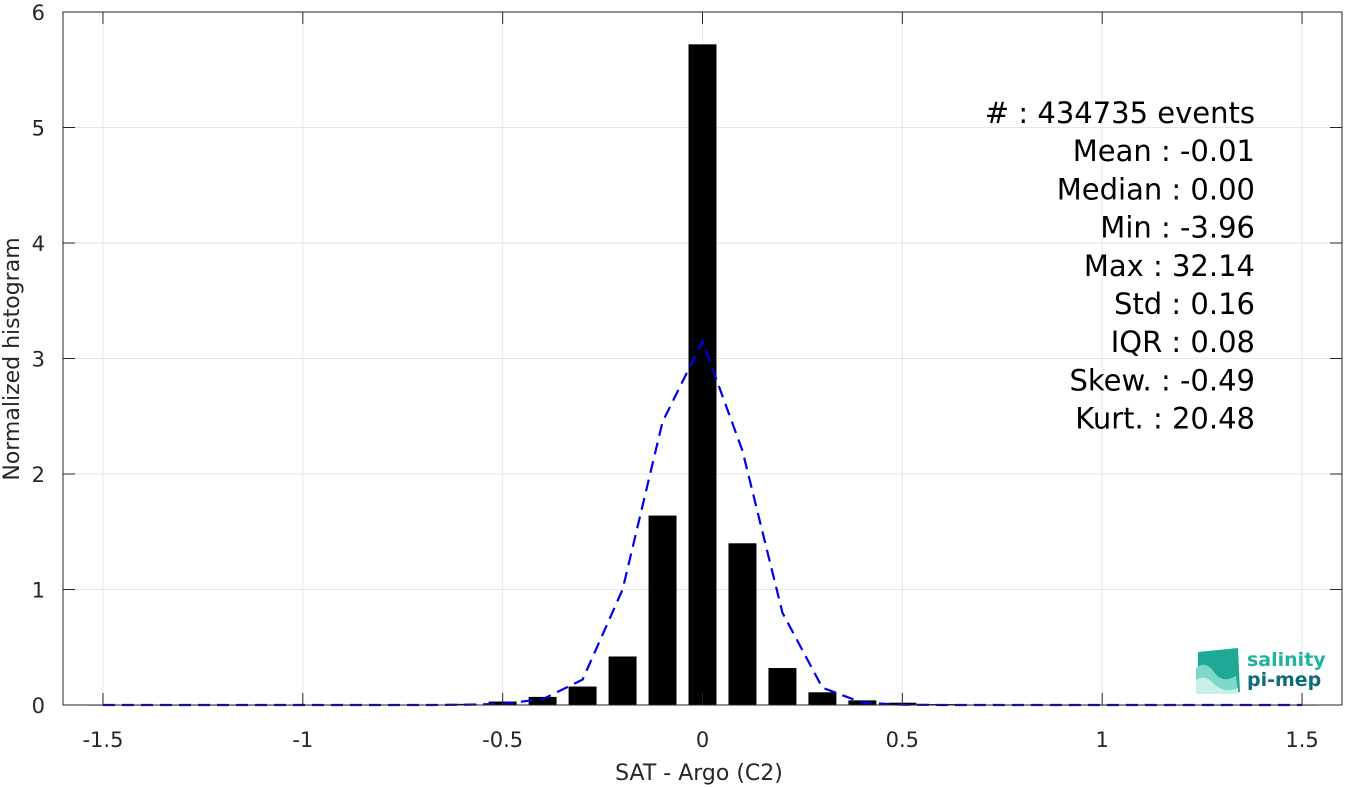 Image resolution: width=1345 pixels, height=787 pixels. What do you see at coordinates (902, 740) in the screenshot?
I see `x-tick-label: 0.5` at bounding box center [902, 740].